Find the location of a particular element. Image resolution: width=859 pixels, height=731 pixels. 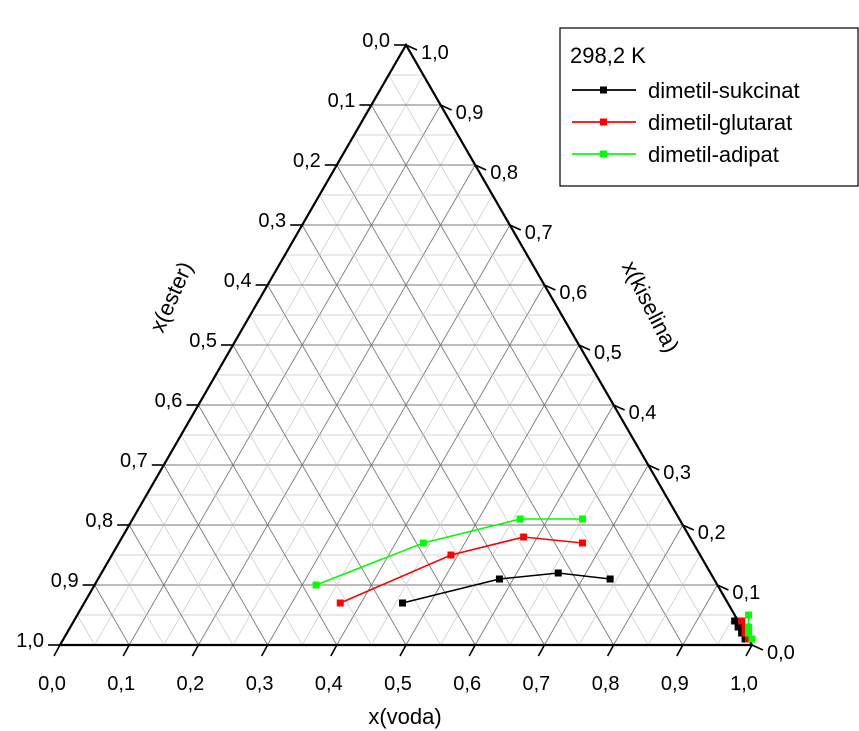

left-axis-title: x(ester) is located at coordinates (171, 297).